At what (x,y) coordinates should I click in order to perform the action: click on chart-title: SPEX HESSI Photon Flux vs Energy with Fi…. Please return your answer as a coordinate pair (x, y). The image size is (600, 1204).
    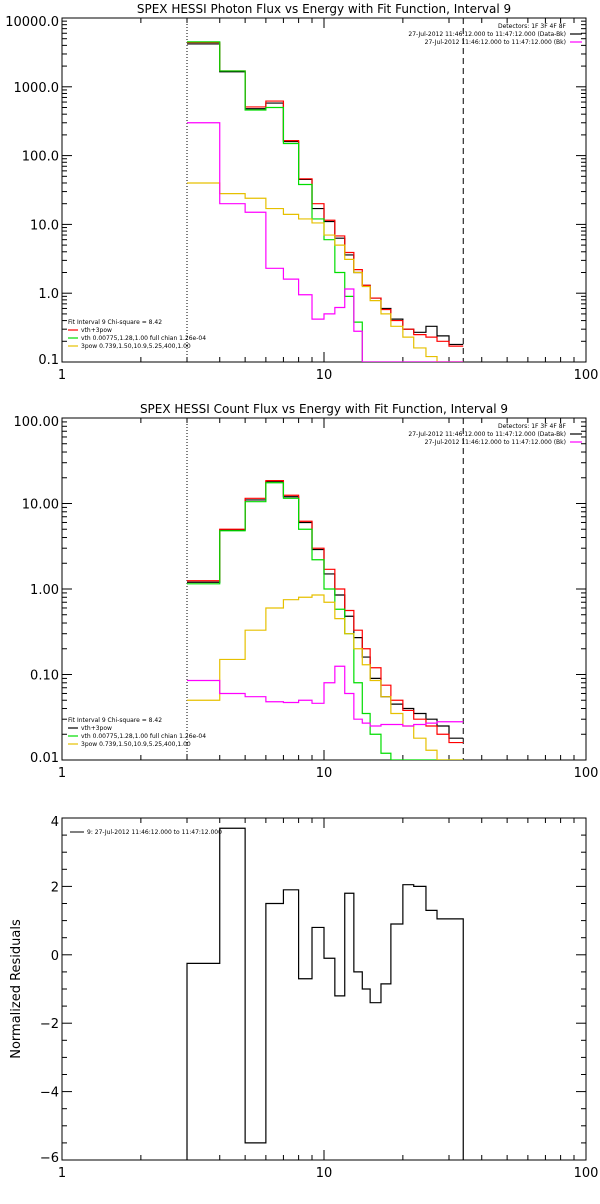
    Looking at the image, I should click on (324, 9).